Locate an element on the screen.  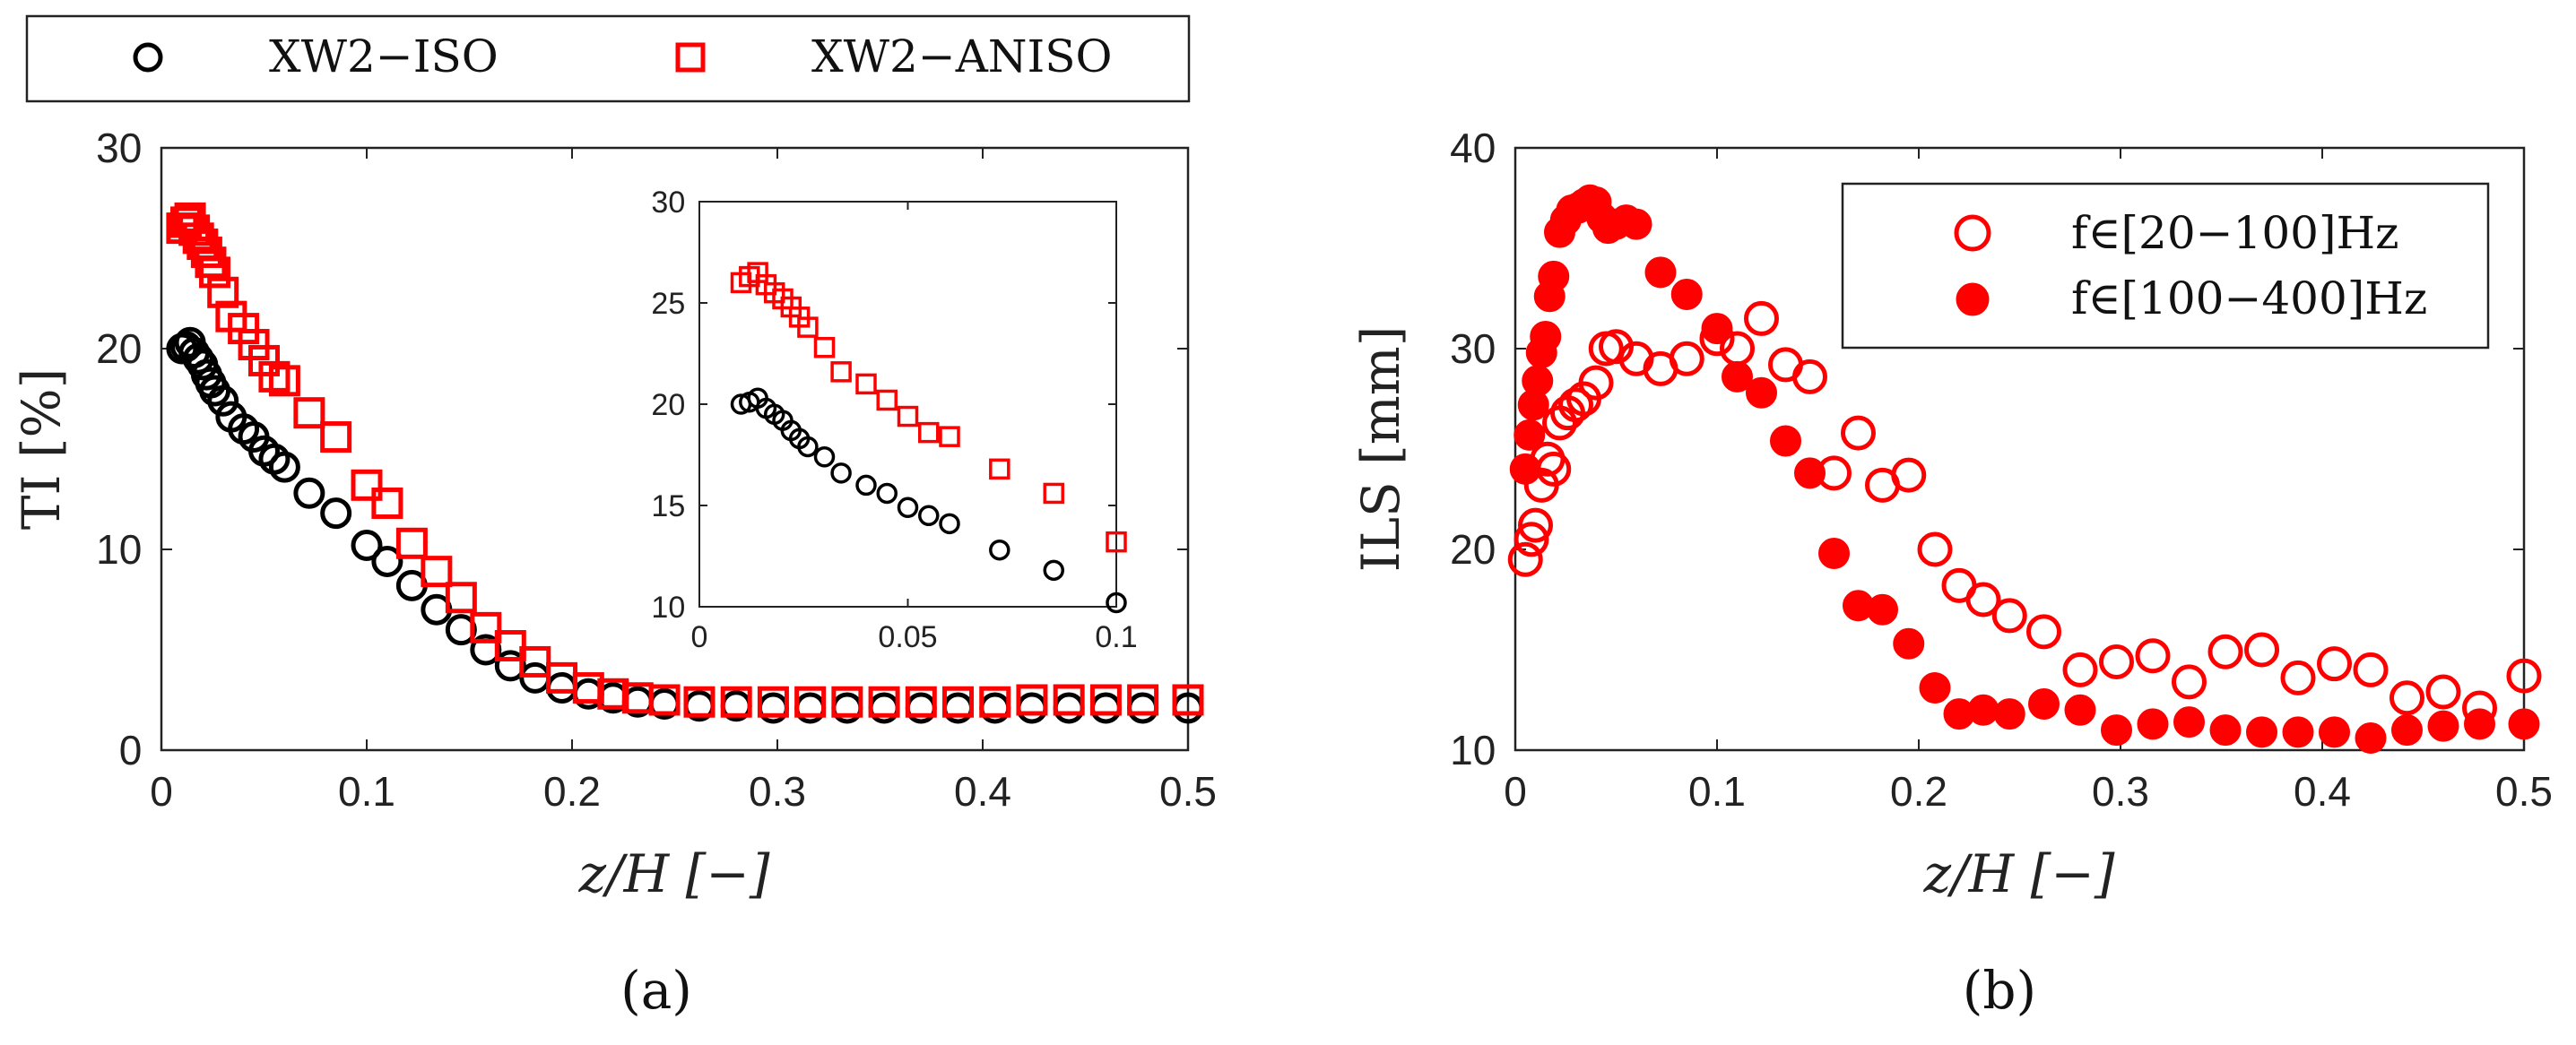
axis-b-xtick-label: 0 is located at coordinates (1515, 791).